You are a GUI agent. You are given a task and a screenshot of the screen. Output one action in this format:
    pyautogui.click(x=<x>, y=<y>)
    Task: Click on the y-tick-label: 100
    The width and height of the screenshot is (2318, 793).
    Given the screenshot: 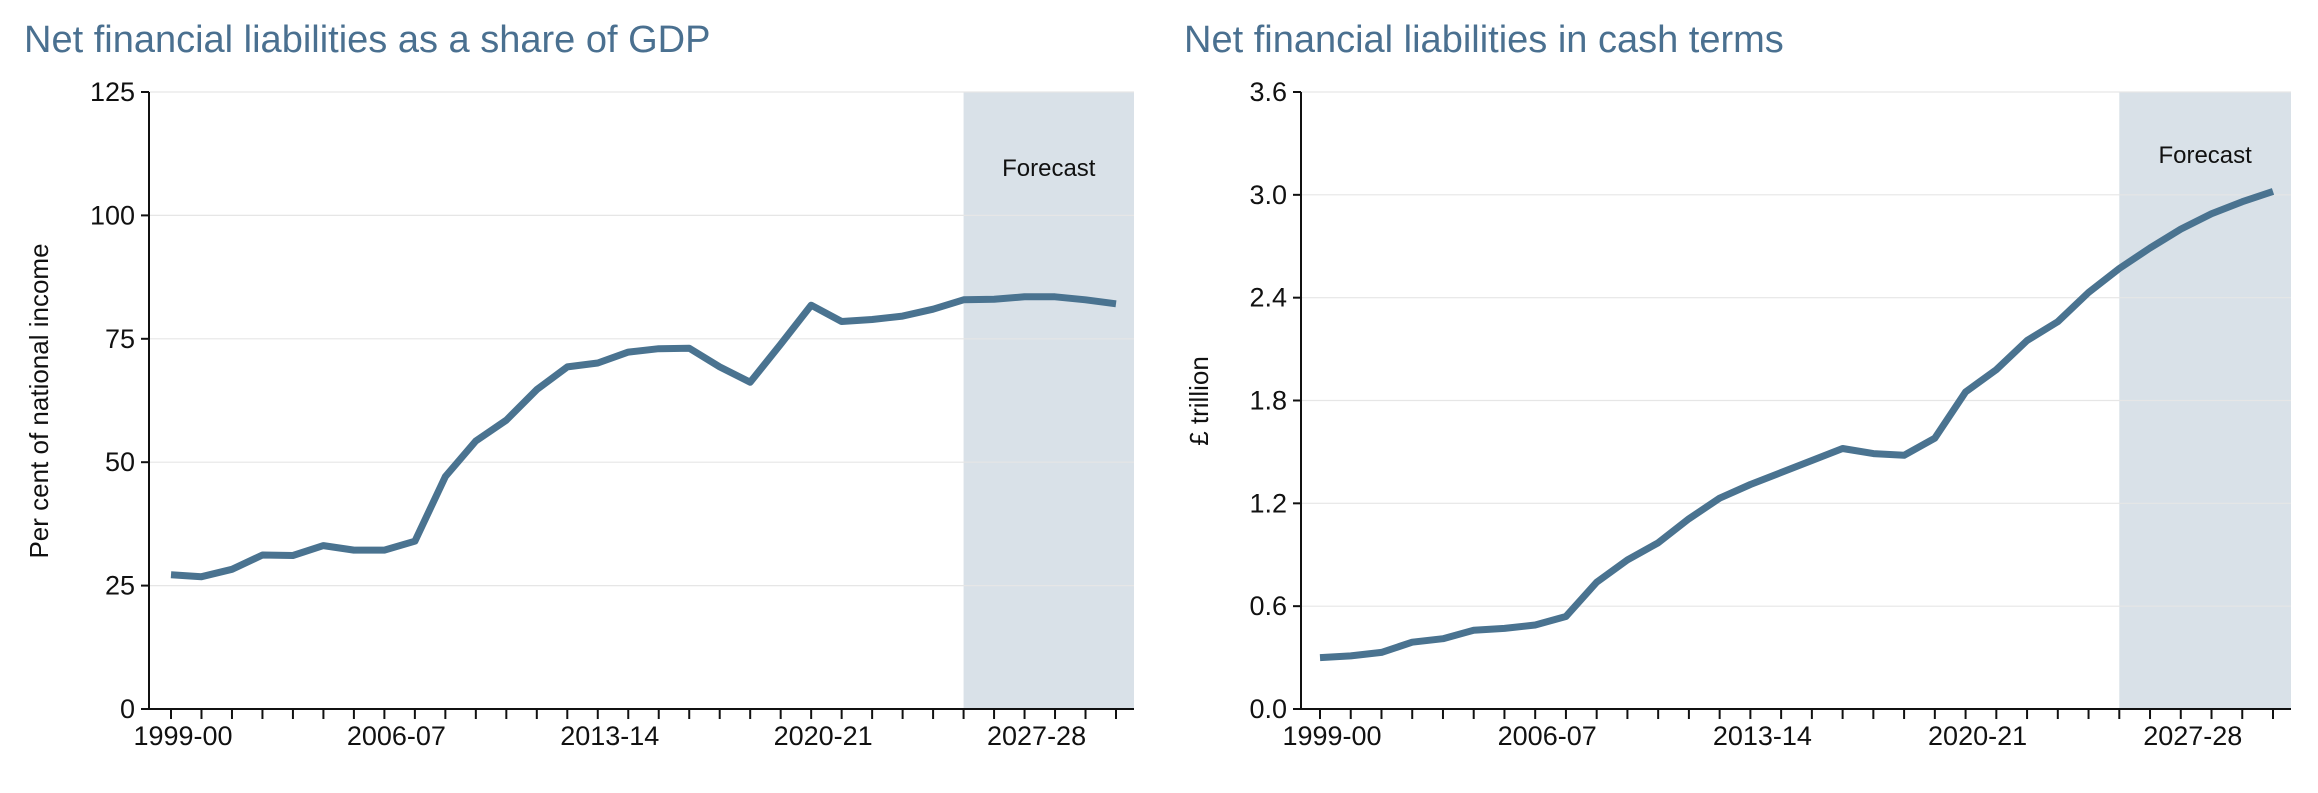 What is the action you would take?
    pyautogui.click(x=112, y=215)
    